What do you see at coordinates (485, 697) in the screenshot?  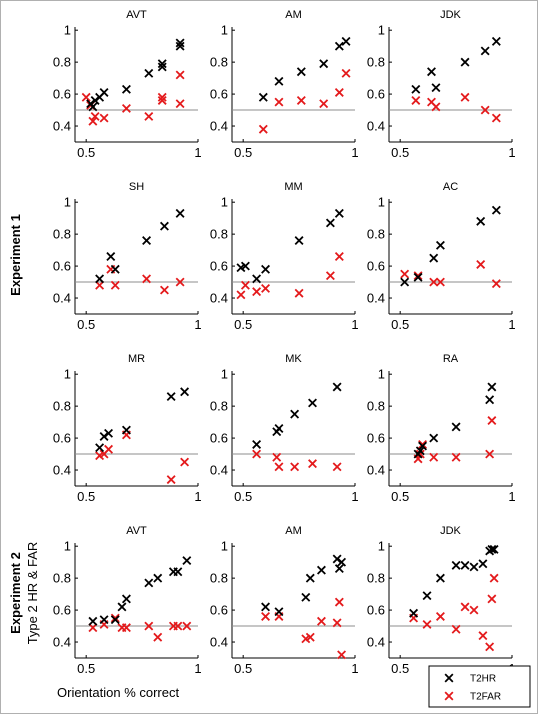 I see `legend-label-t2far: T2FAR` at bounding box center [485, 697].